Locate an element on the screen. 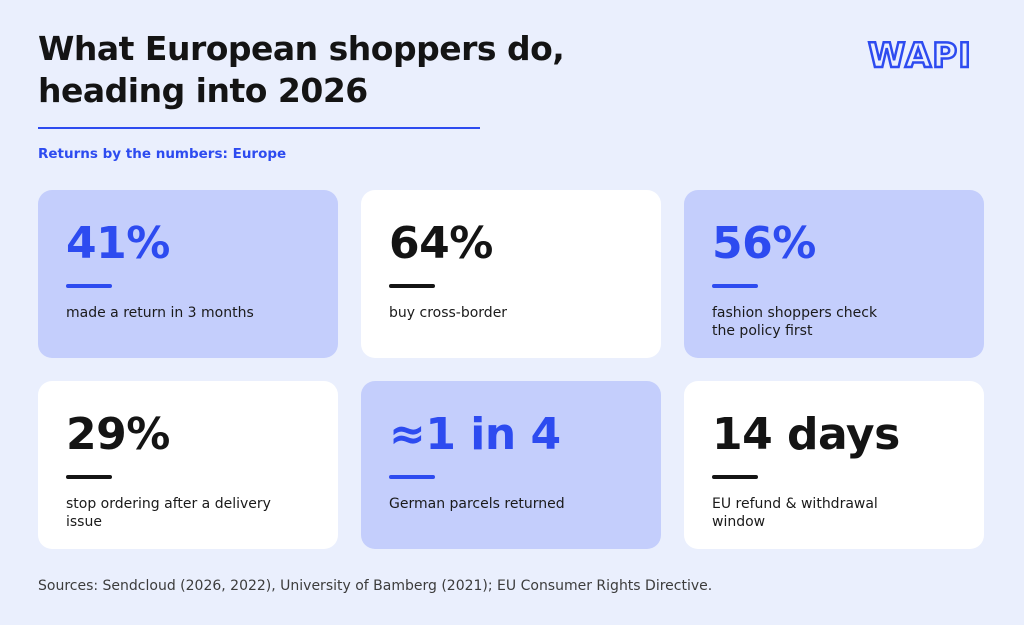  stat-card: 41% made a return in 3 months is located at coordinates (188, 274).